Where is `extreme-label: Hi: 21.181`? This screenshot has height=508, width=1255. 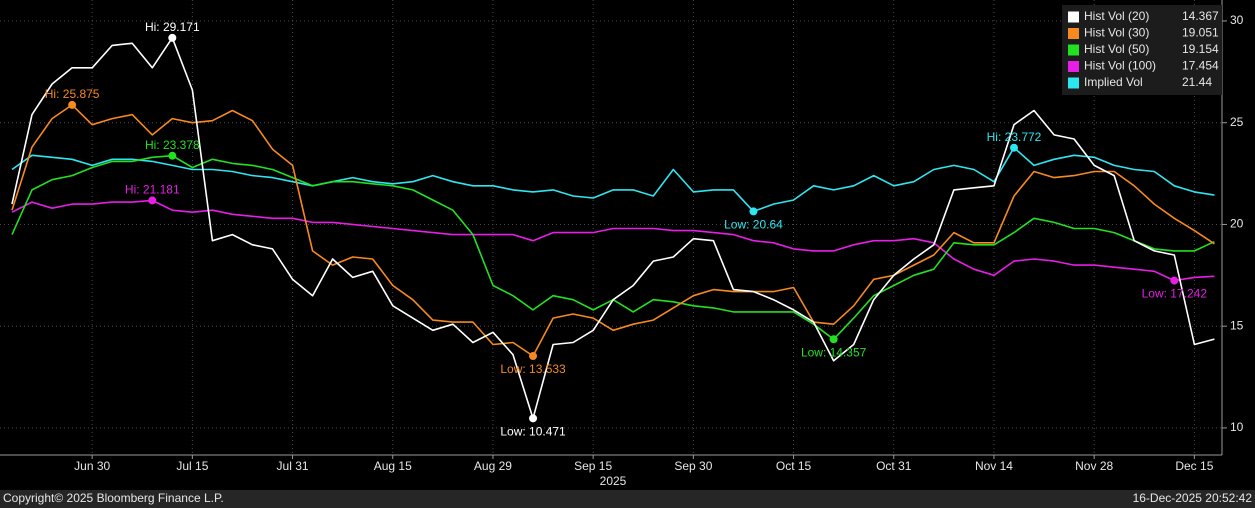
extreme-label: Hi: 21.181 is located at coordinates (152, 190).